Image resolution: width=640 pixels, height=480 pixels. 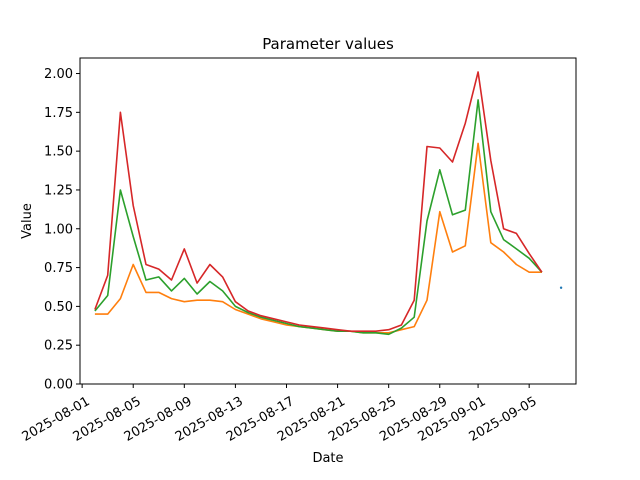 What do you see at coordinates (58, 113) in the screenshot?
I see `y-tick-label: 1.75` at bounding box center [58, 113].